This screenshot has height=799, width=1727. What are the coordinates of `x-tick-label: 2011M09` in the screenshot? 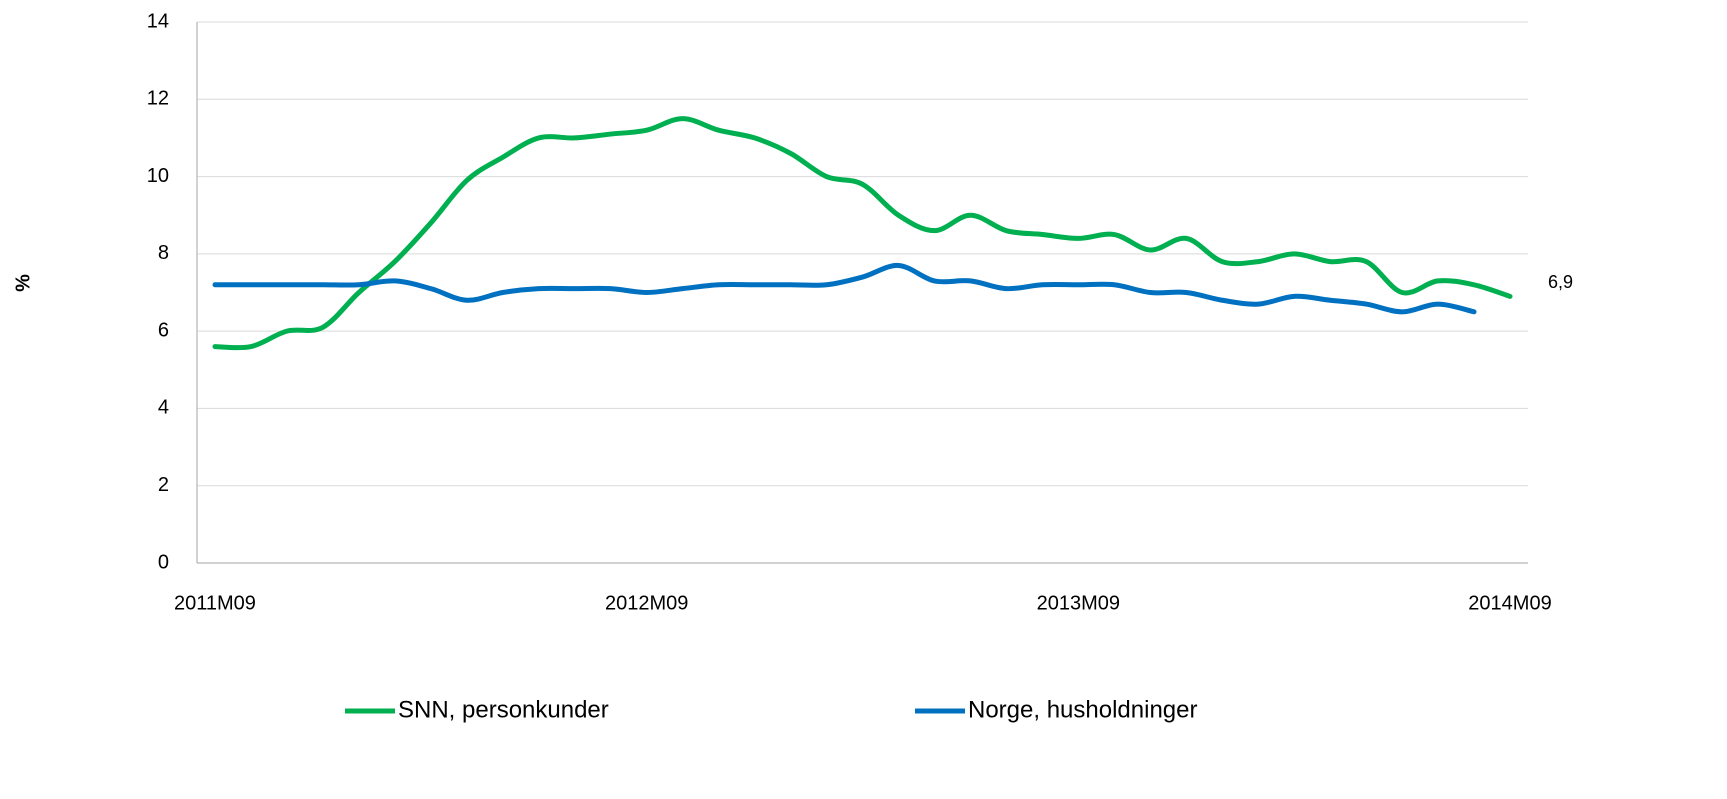 It's located at (215, 603).